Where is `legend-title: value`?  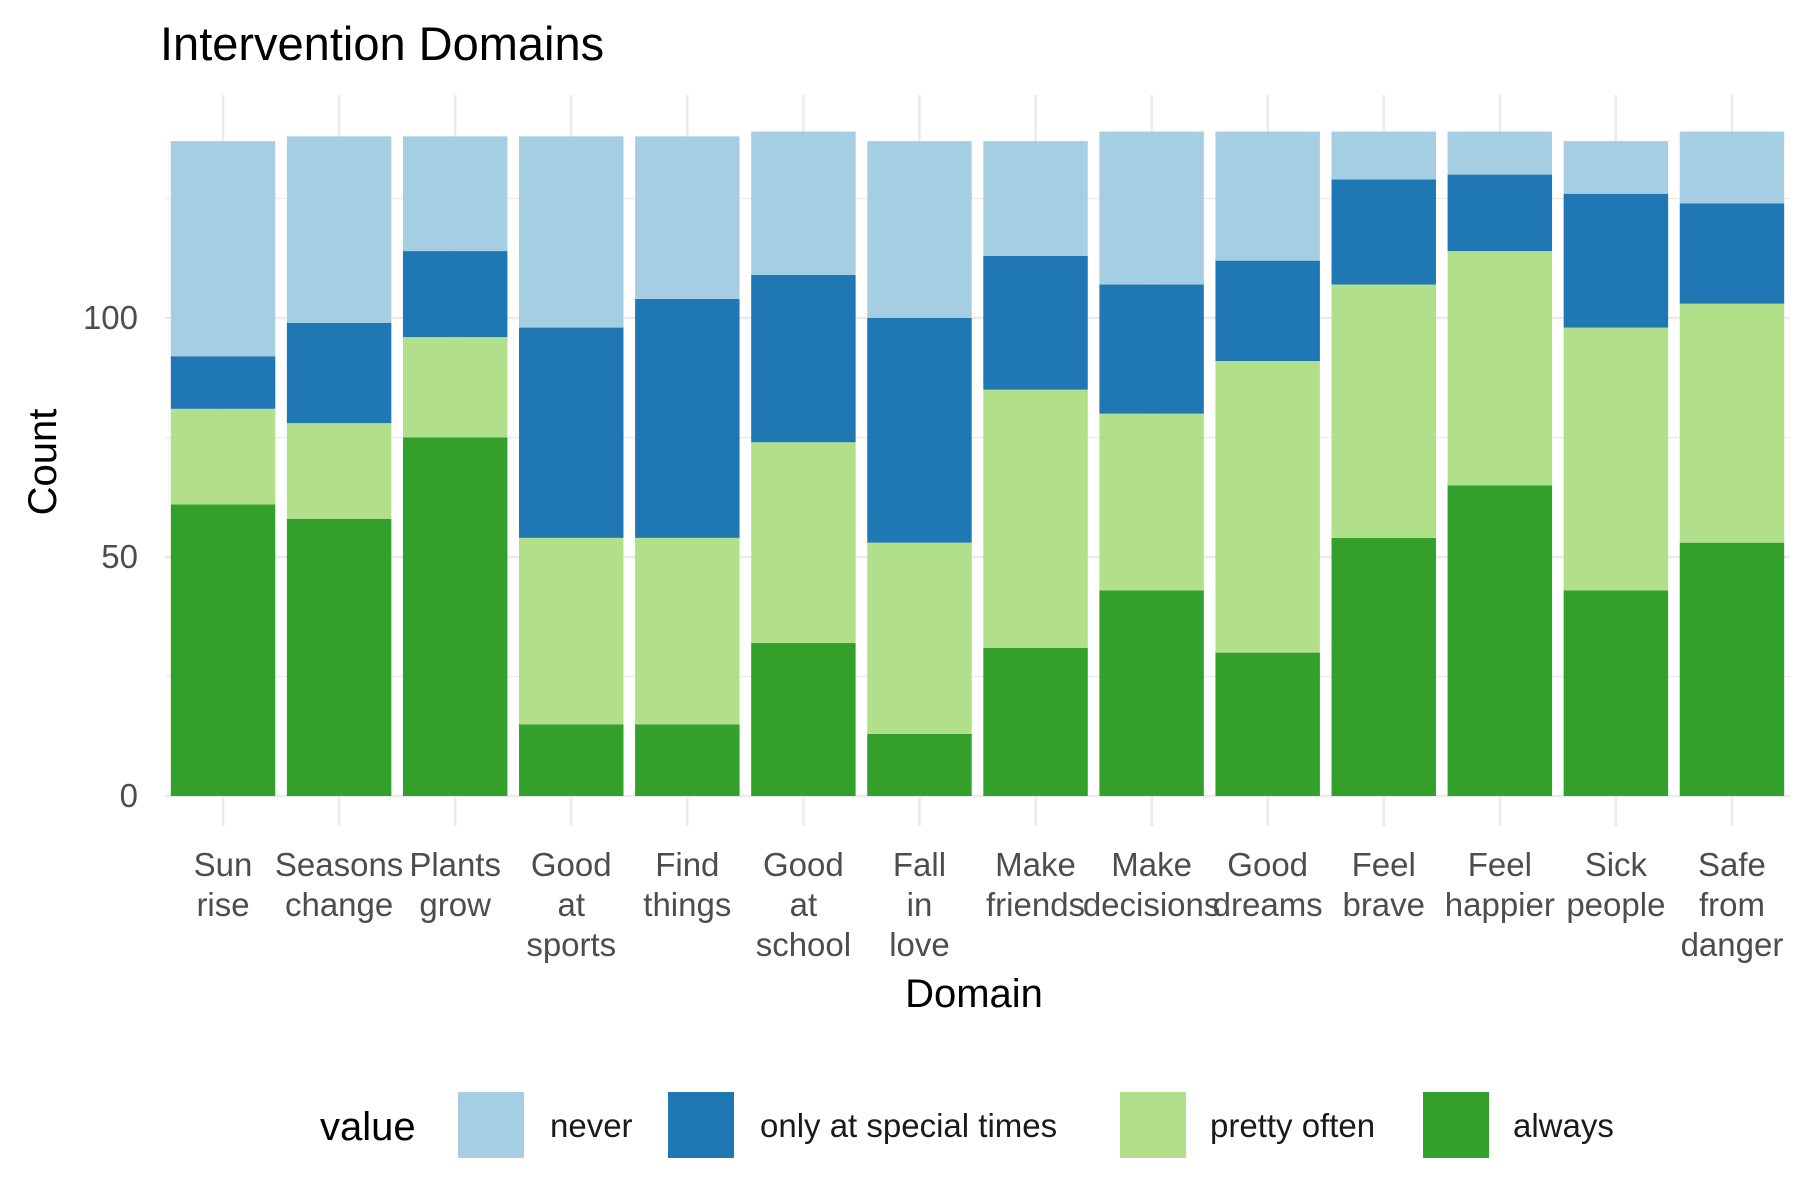
legend-title: value is located at coordinates (368, 1127).